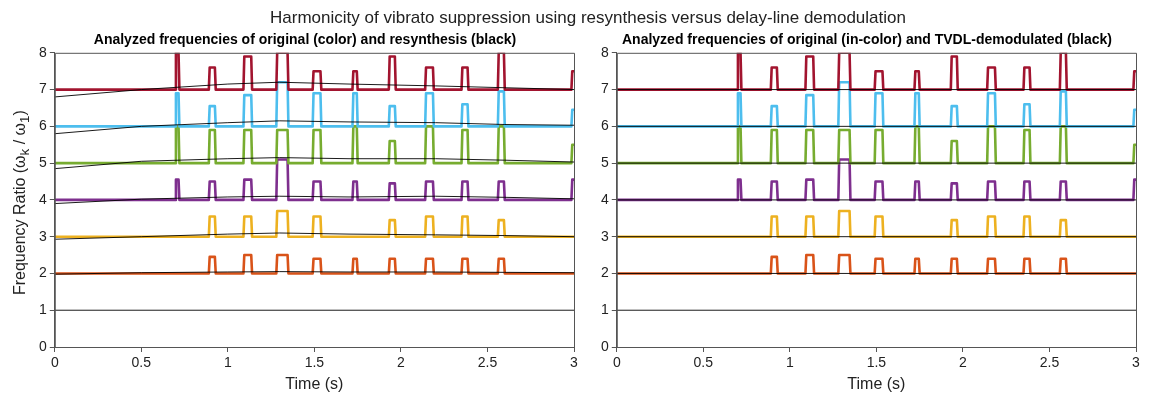  What do you see at coordinates (867, 39) in the screenshot?
I see `chart-subtitle: Analyzed frequencies of original (in-color) and TVDL-demodulated (black)` at bounding box center [867, 39].